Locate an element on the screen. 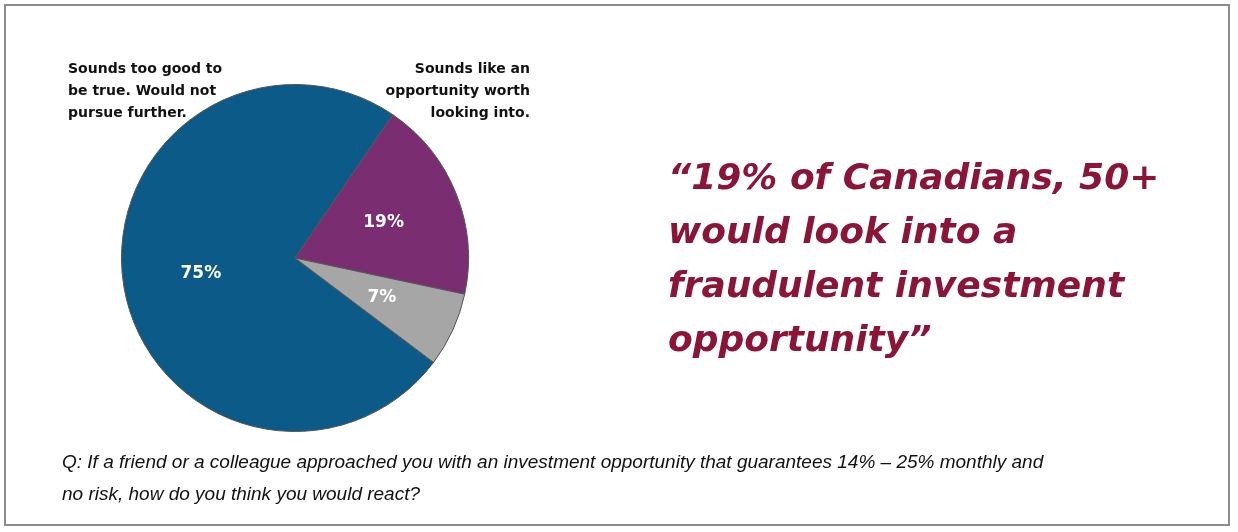 This screenshot has width=1238, height=532. data-label: 7% is located at coordinates (382, 296).